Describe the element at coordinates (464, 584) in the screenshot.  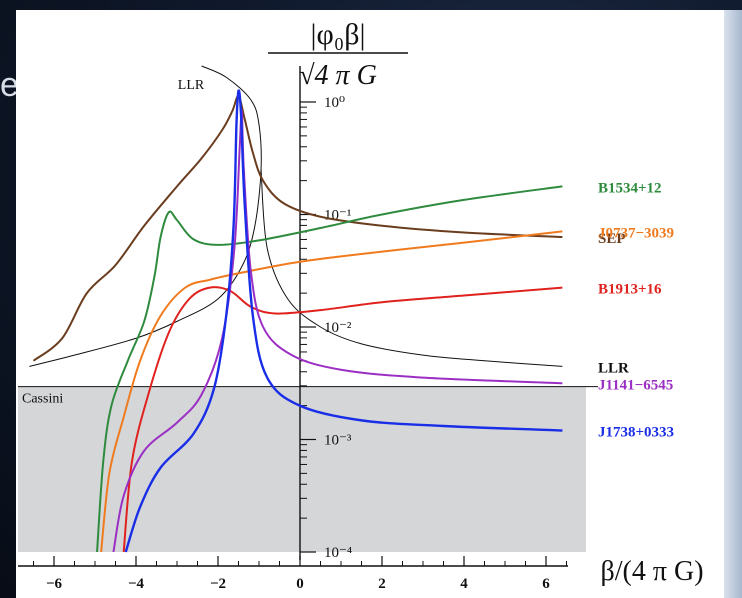
I see `x-tick-label: 4` at that location.